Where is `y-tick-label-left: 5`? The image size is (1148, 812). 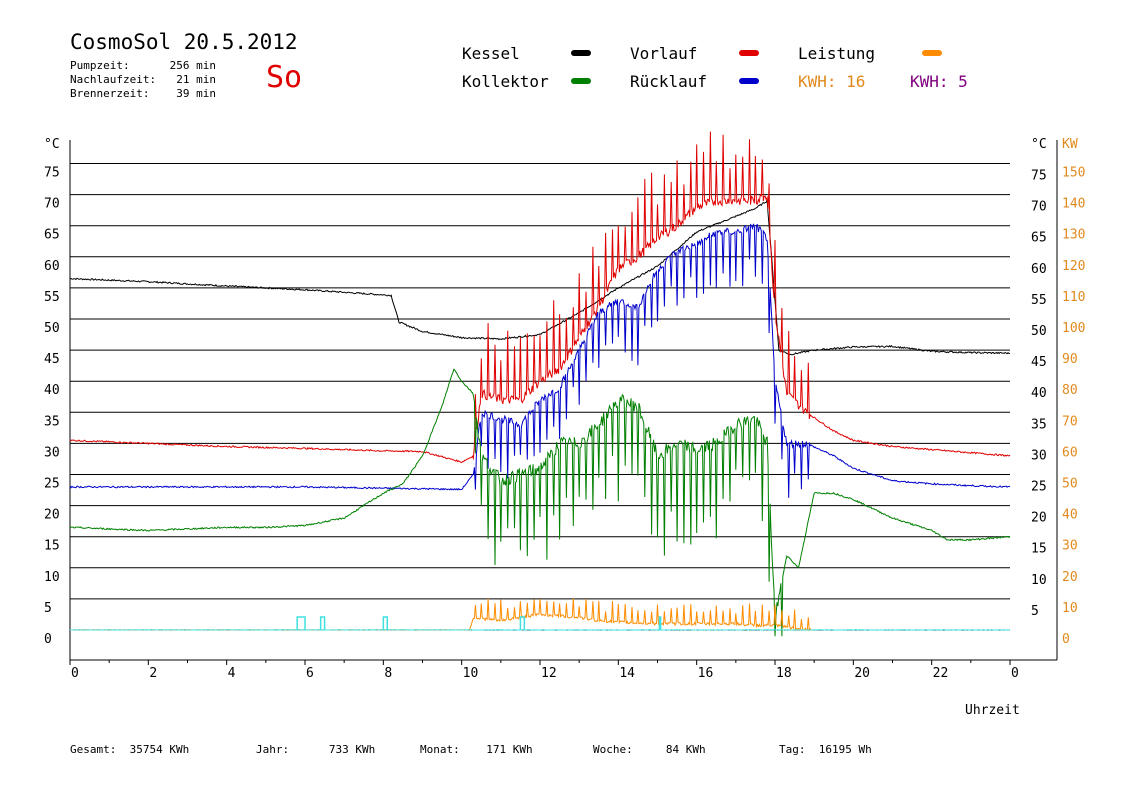 y-tick-label-left: 5 is located at coordinates (48, 608).